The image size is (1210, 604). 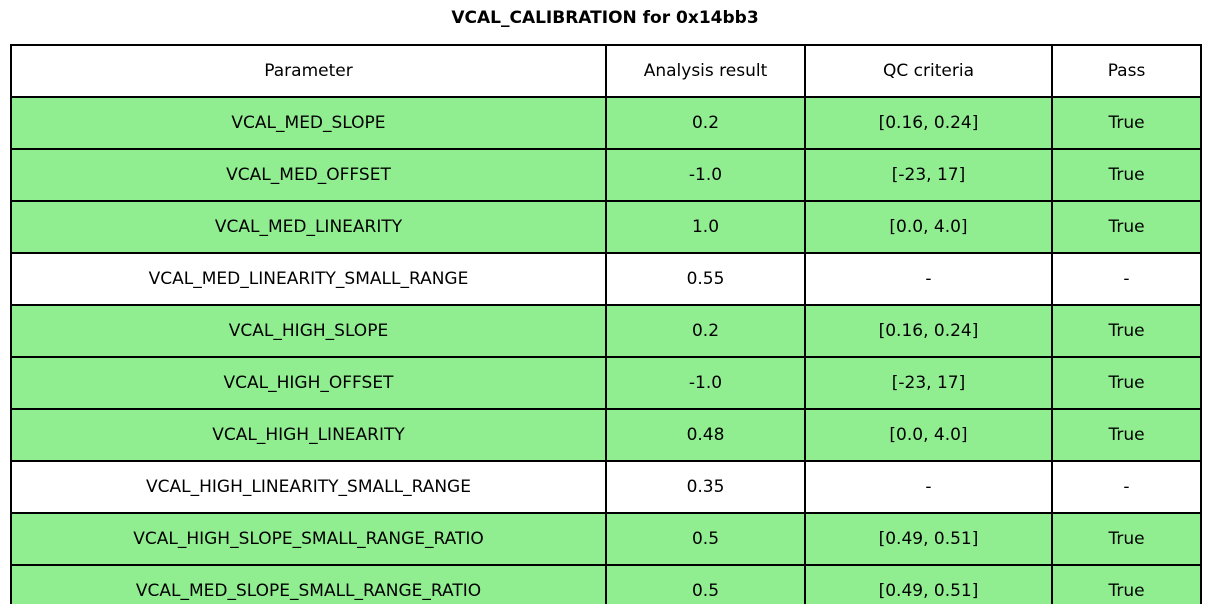 I want to click on cell-parameter: VCAL_MED_LINEARITY, so click(x=308, y=227).